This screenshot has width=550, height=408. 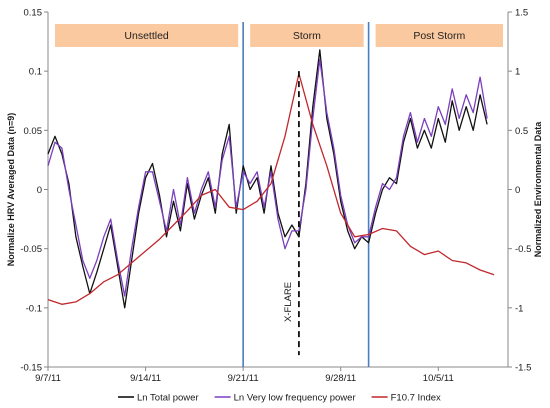 I want to click on legend-label-2: F10.7 Index, so click(x=416, y=398).